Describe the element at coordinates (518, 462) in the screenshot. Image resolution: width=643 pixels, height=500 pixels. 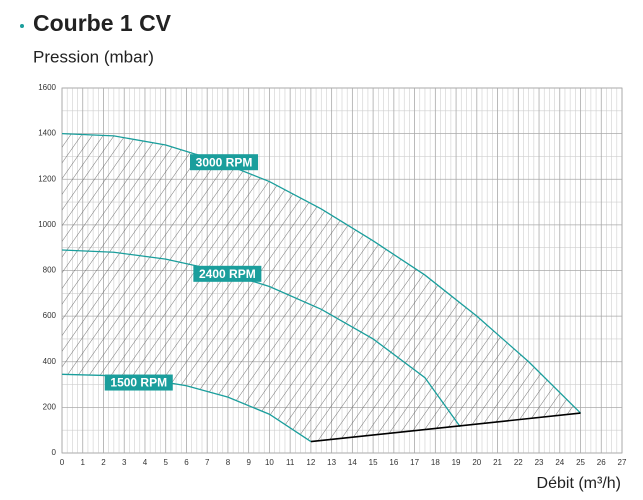
I see `x-tick-label: 22` at that location.